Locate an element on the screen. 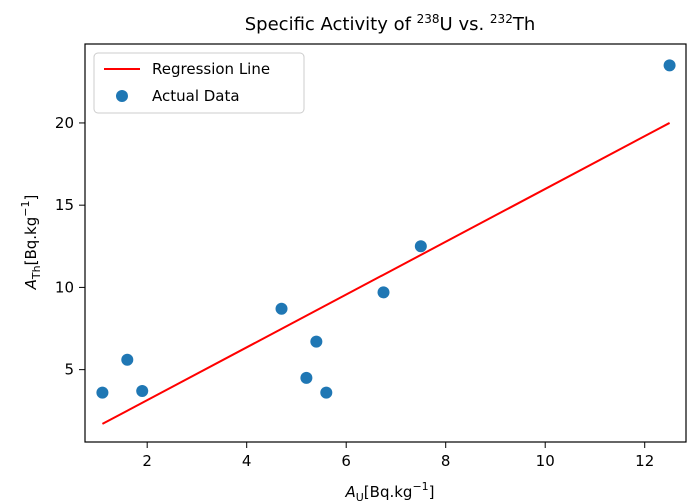 This screenshot has width=687, height=504. x-tick-label: 8 is located at coordinates (446, 461).